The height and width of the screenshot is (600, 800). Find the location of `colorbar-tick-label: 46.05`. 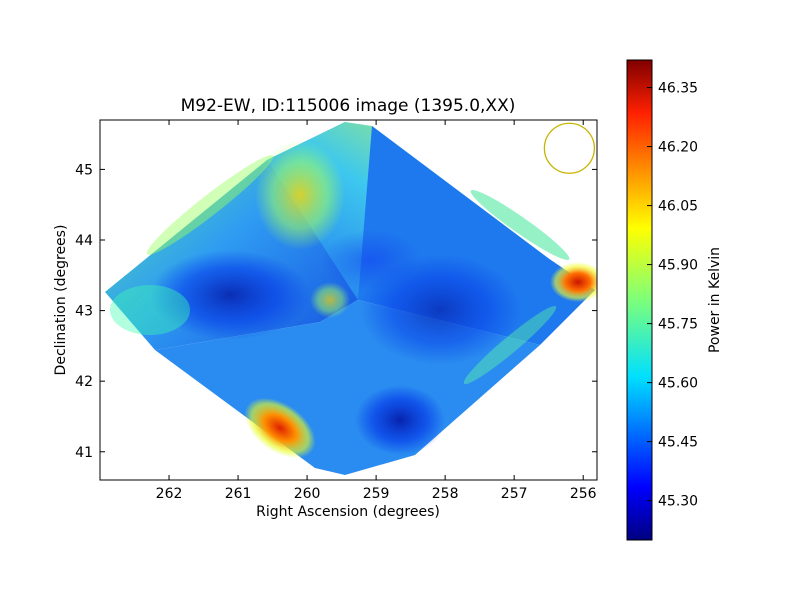

colorbar-tick-label: 46.05 is located at coordinates (678, 207).